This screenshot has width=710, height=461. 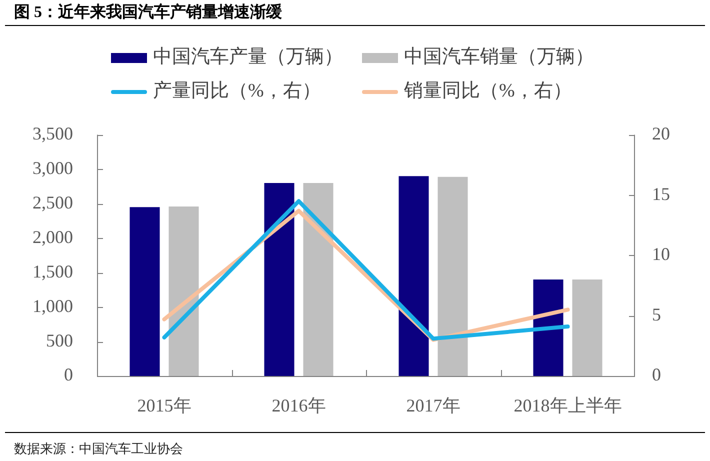 What do you see at coordinates (59, 340) in the screenshot?
I see `y-tick-label: 500` at bounding box center [59, 340].